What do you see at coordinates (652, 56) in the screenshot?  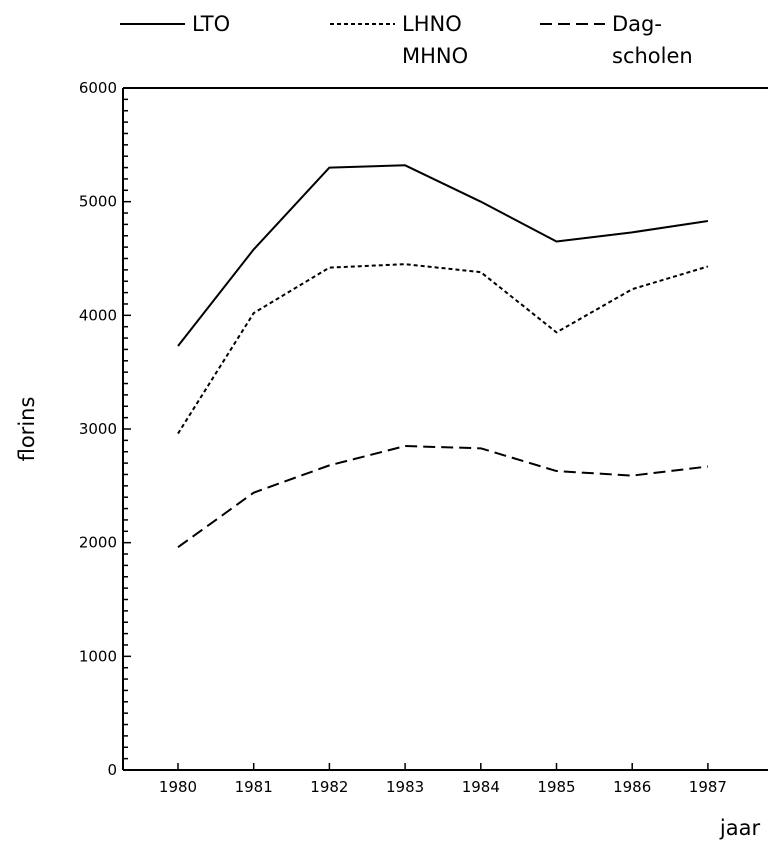 I see `legend-label-3: scholen` at bounding box center [652, 56].